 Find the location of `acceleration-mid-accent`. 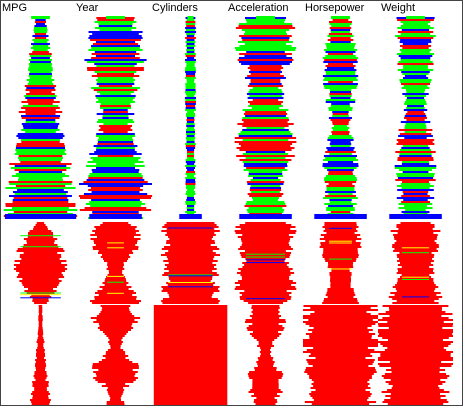

acceleration-mid-accent is located at coordinates (265, 299).